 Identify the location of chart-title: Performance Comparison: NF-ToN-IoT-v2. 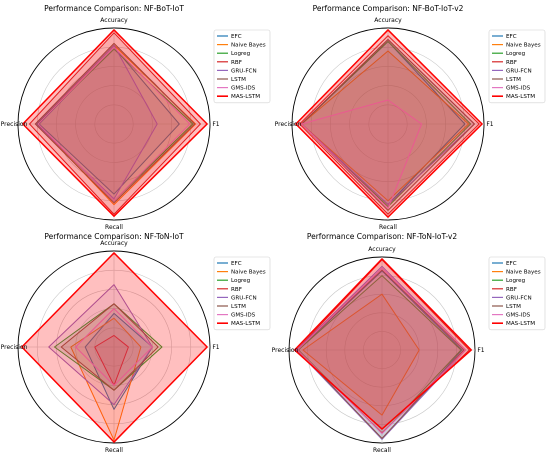
(382, 236).